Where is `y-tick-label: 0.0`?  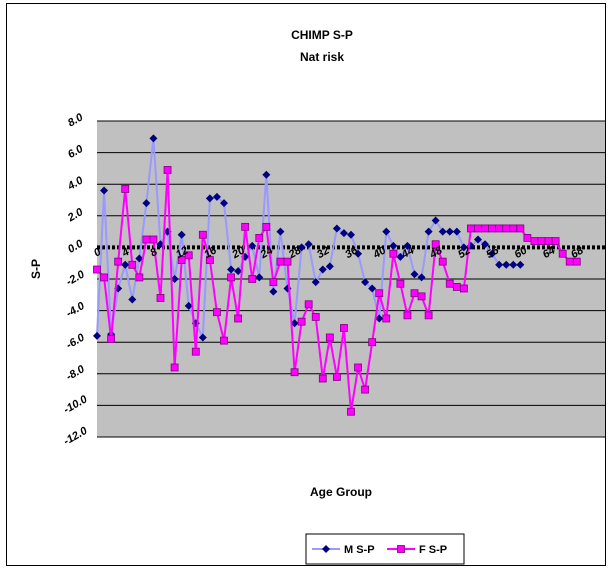 y-tick-label: 0.0 is located at coordinates (76, 246).